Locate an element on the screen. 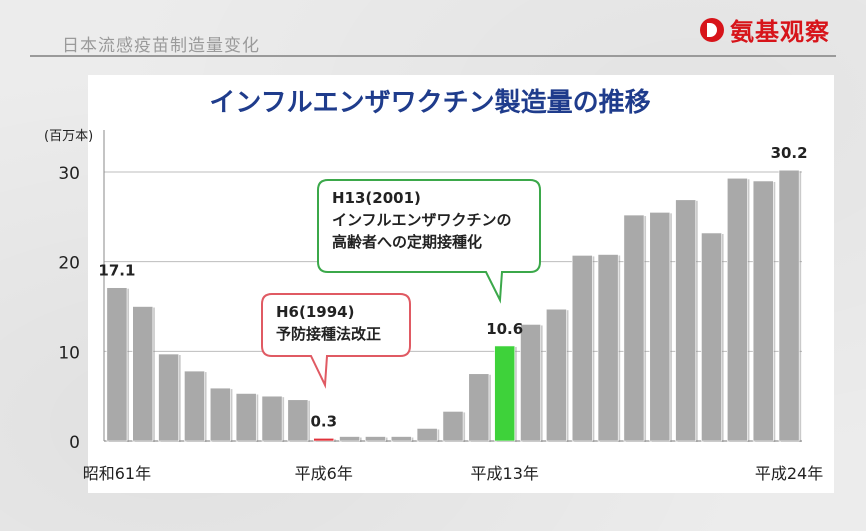 The width and height of the screenshot is (866, 531). data-label: 30.2 is located at coordinates (789, 153).